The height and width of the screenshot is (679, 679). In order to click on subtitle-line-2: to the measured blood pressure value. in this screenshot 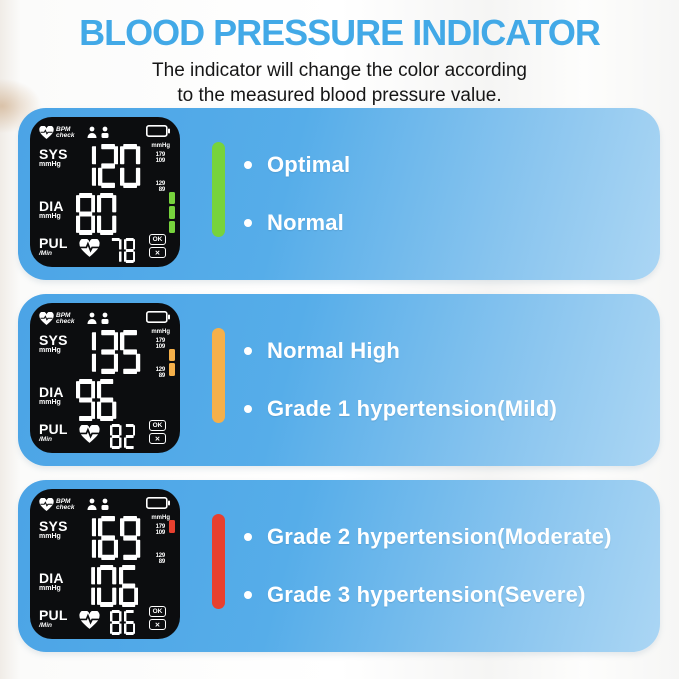, I will do `click(339, 96)`.